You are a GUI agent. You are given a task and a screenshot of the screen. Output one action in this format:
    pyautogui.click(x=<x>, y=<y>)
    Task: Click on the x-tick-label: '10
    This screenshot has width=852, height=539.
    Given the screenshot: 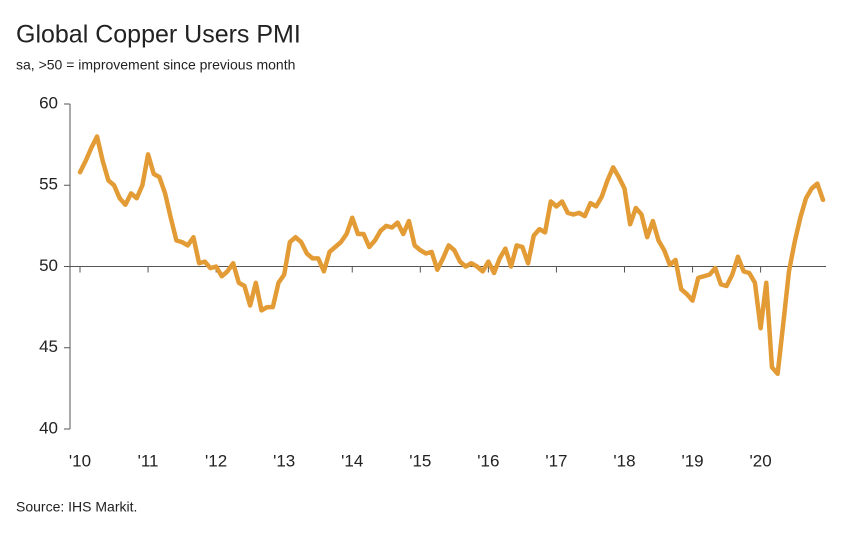 What is the action you would take?
    pyautogui.click(x=80, y=460)
    